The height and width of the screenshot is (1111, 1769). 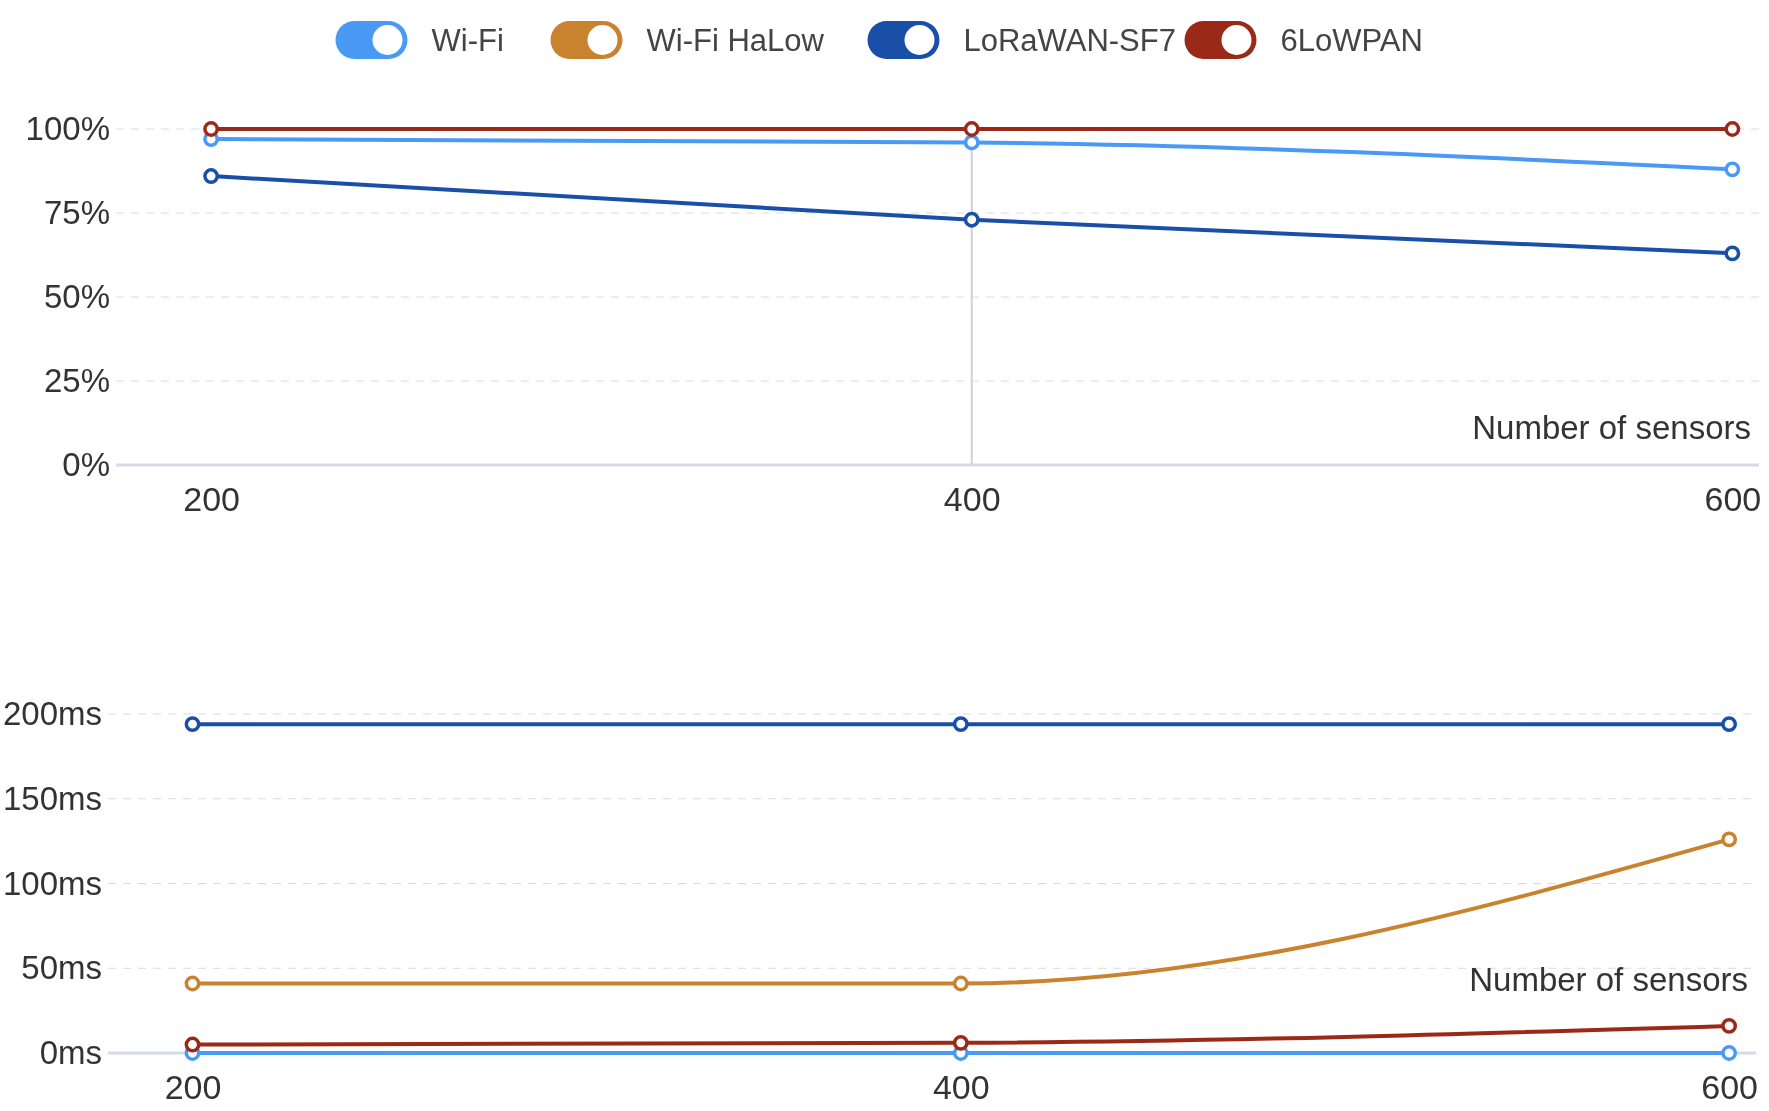 What do you see at coordinates (52, 883) in the screenshot?
I see `y-tick-label: 100ms` at bounding box center [52, 883].